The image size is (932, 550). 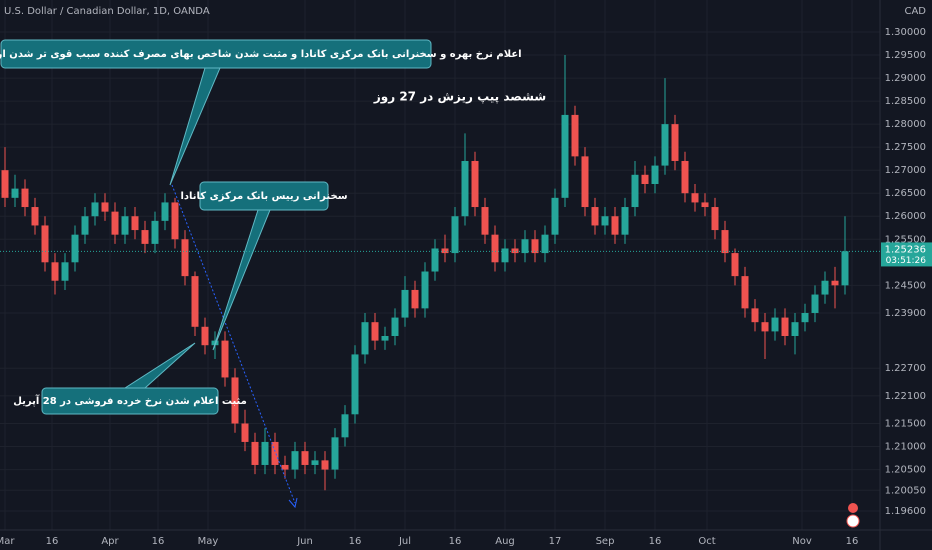 I want to click on last-price-label: 1.25236, so click(x=905, y=249).